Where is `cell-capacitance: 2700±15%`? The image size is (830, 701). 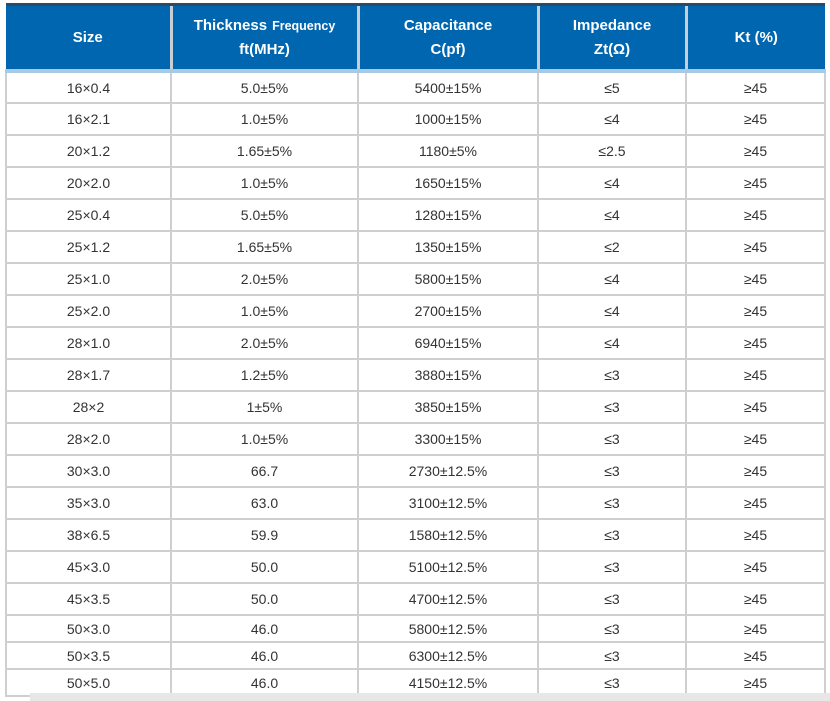 cell-capacitance: 2700±15% is located at coordinates (448, 311).